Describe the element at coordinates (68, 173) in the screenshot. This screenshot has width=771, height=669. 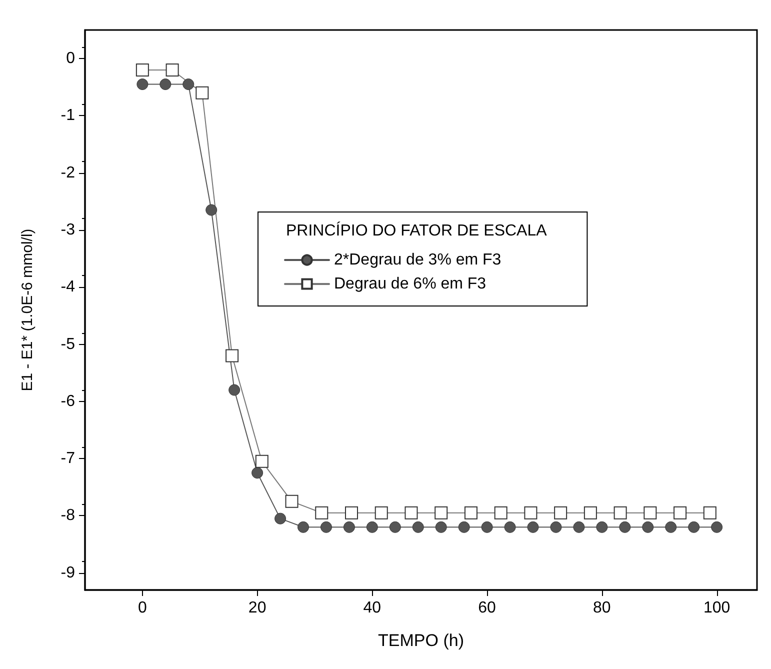
I see `y-tick-label: -2` at that location.